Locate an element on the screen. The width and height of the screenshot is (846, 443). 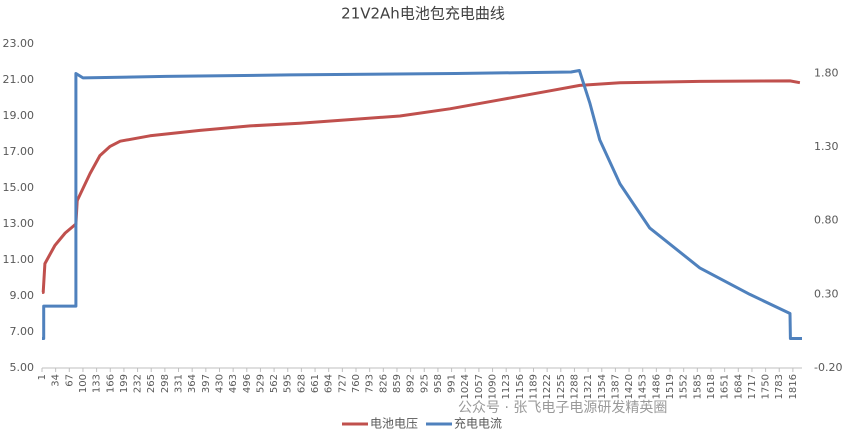
x-tick-label: 1552 is located at coordinates (684, 386).